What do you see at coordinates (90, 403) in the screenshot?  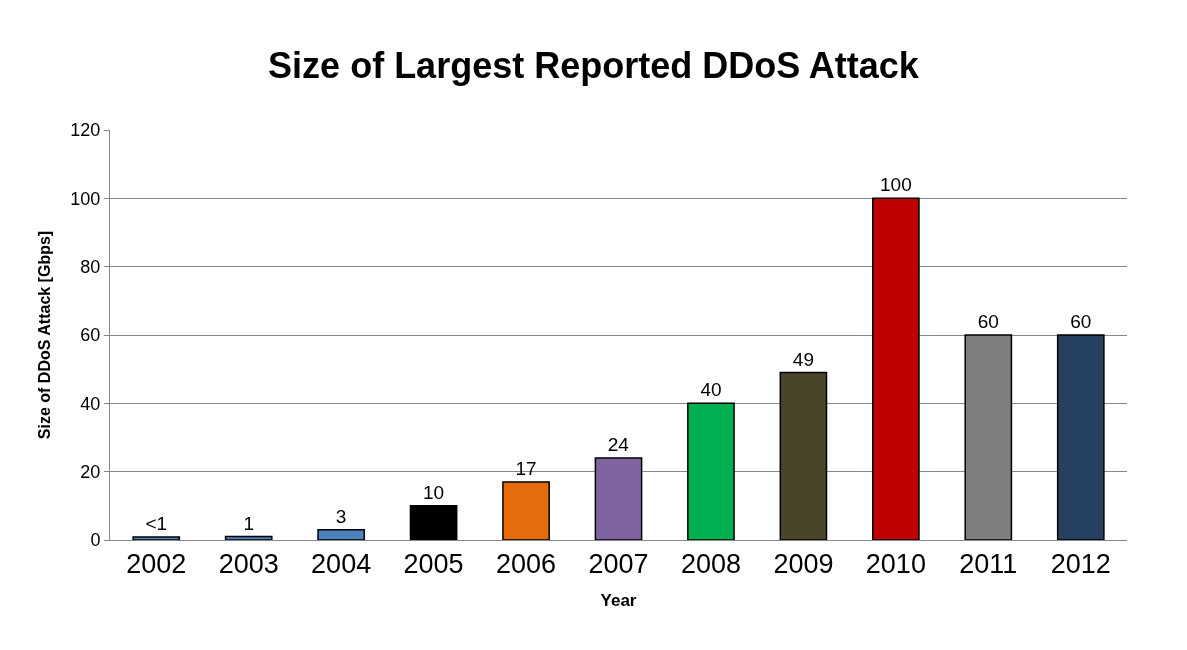 I see `y-tick-label: 40` at bounding box center [90, 403].